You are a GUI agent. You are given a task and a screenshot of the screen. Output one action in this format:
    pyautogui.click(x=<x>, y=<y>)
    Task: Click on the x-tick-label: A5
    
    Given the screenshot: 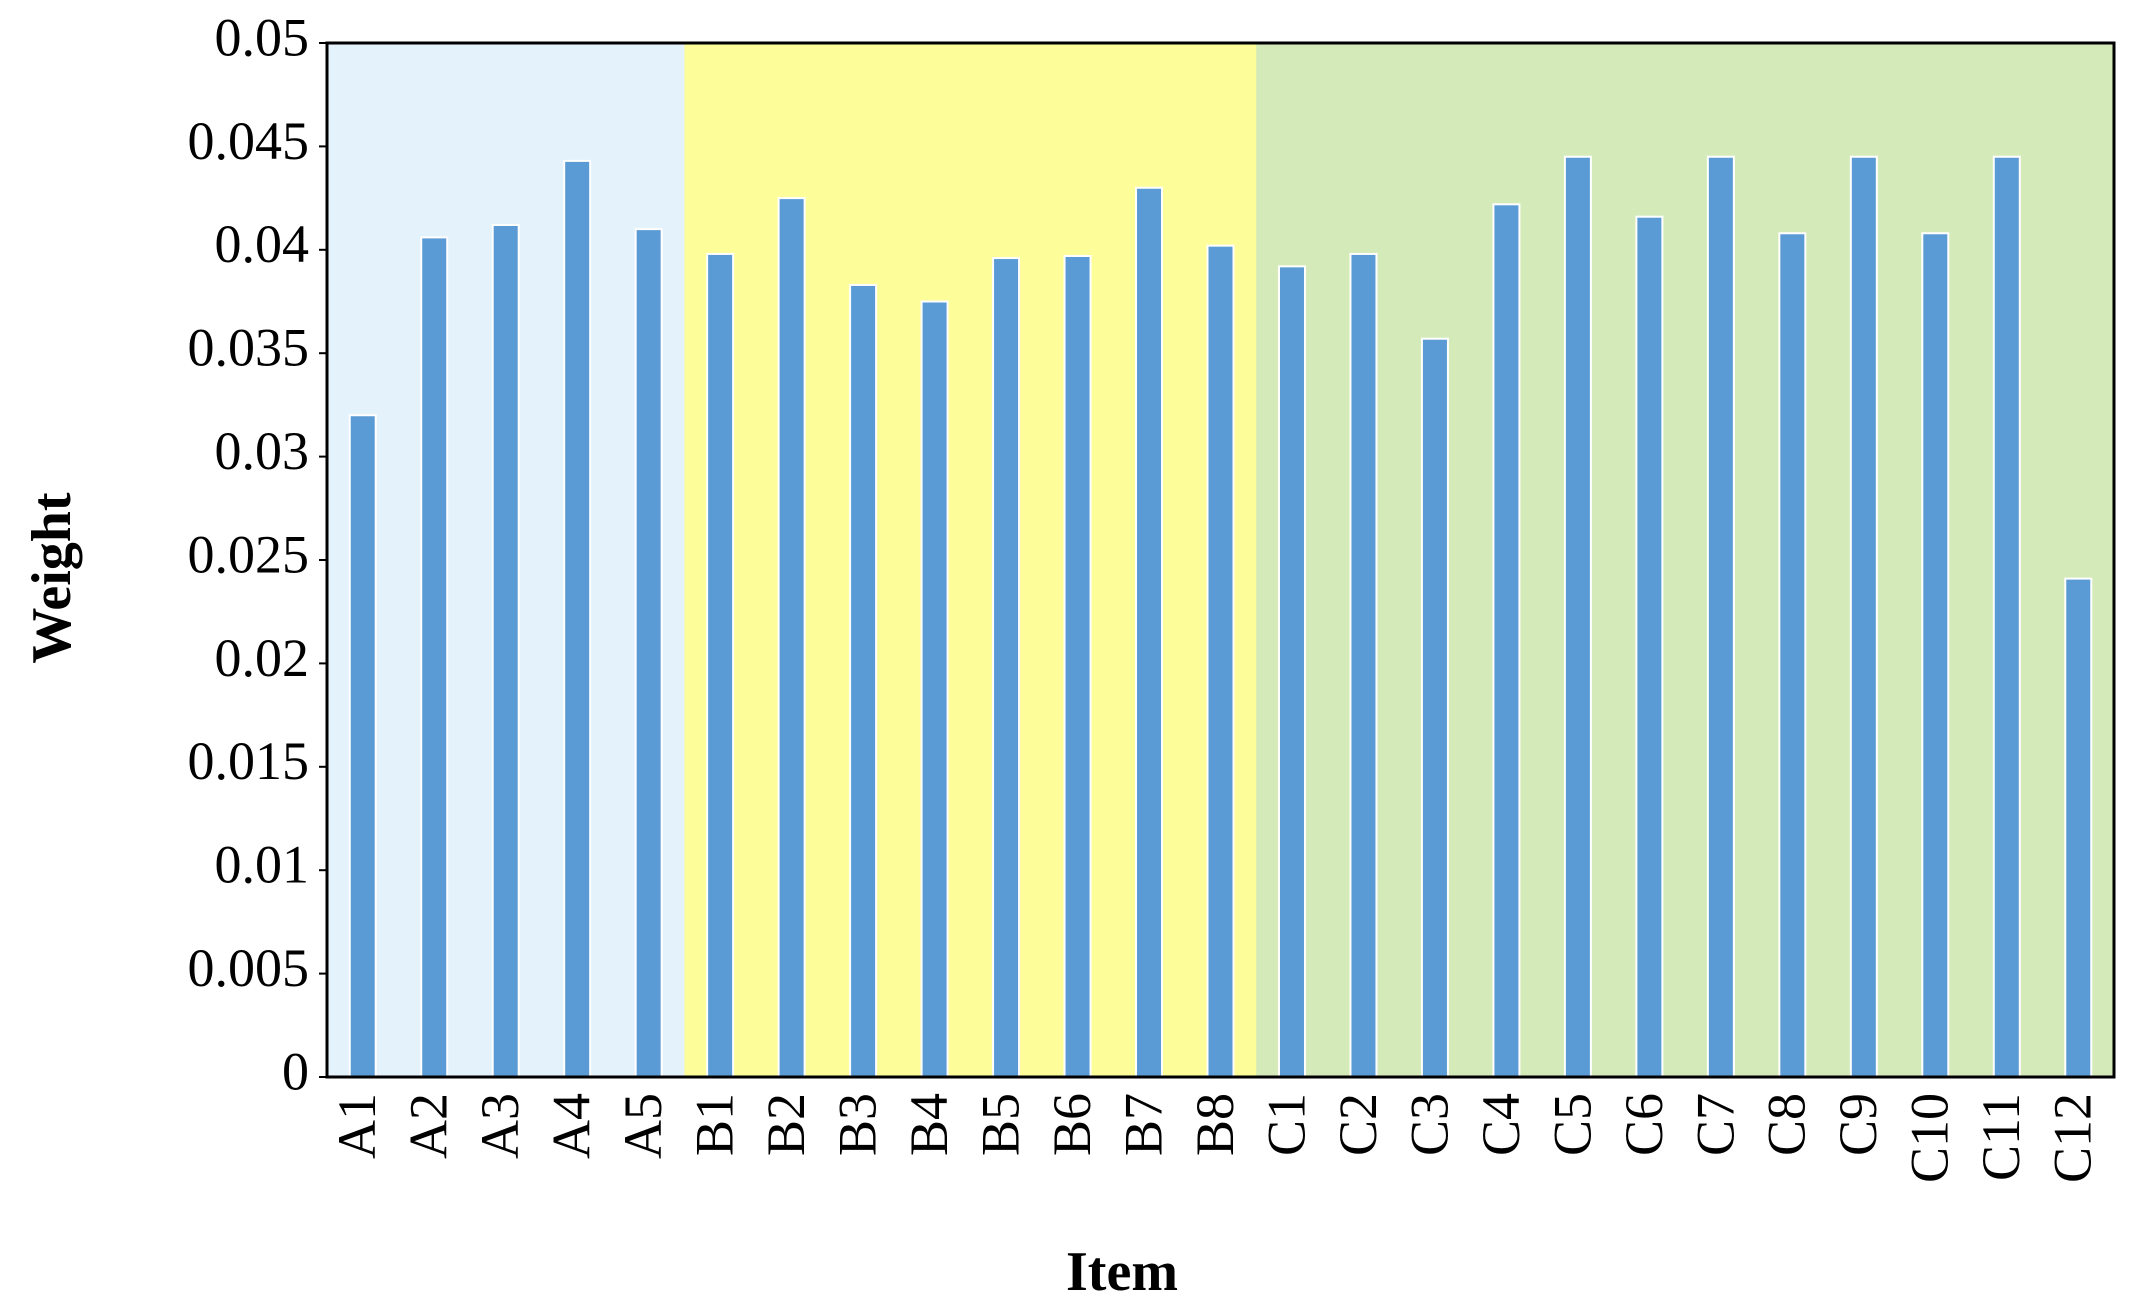 What is the action you would take?
    pyautogui.click(x=643, y=1126)
    